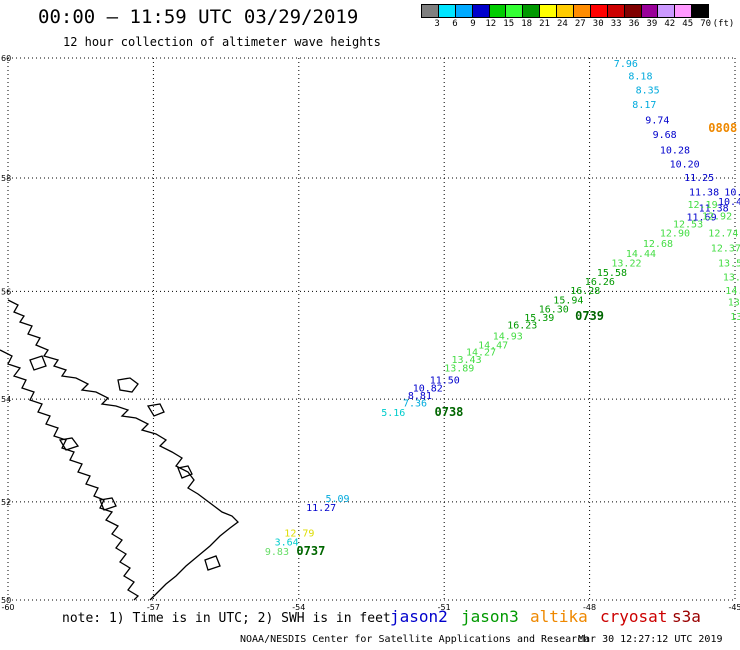 This screenshot has width=740, height=650. What do you see at coordinates (298, 607) in the screenshot?
I see `lon-tick-label: -54` at bounding box center [298, 607].